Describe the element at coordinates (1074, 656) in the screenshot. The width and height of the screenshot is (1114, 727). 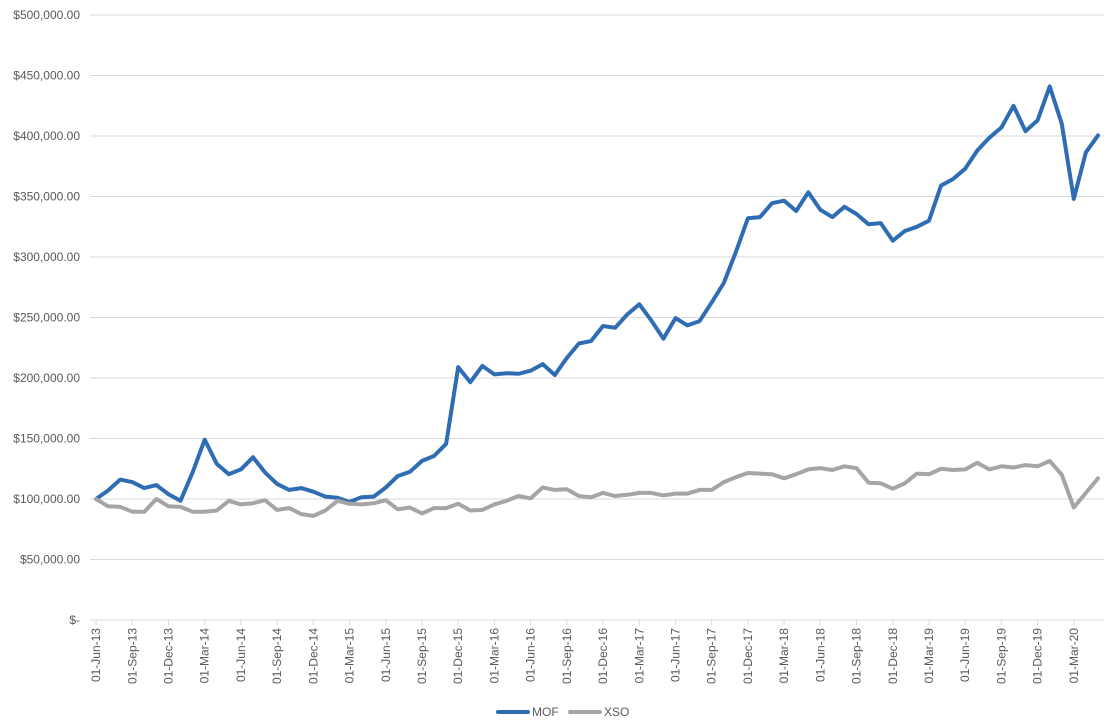
I see `x-tick-label: 01-Mar-20` at that location.